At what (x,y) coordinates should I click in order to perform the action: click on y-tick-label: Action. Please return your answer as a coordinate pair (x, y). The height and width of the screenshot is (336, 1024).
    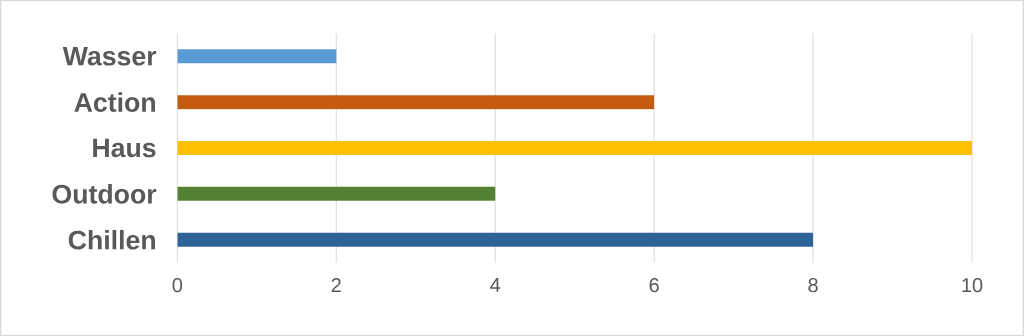
    Looking at the image, I should click on (114, 102).